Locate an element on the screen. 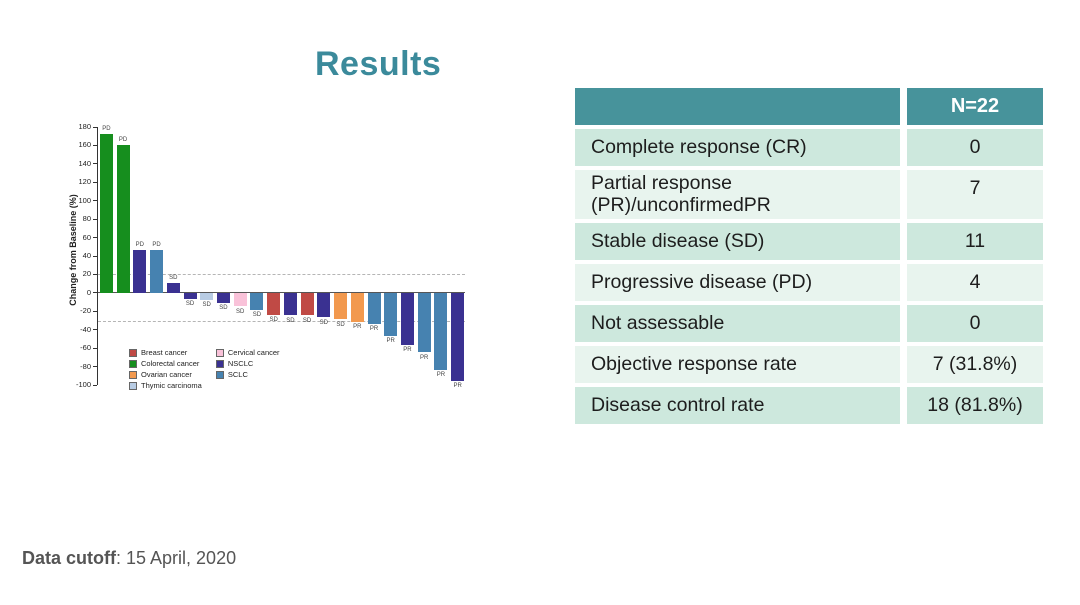 The image size is (1080, 605). table-row: Not assessable 0 is located at coordinates (809, 323).